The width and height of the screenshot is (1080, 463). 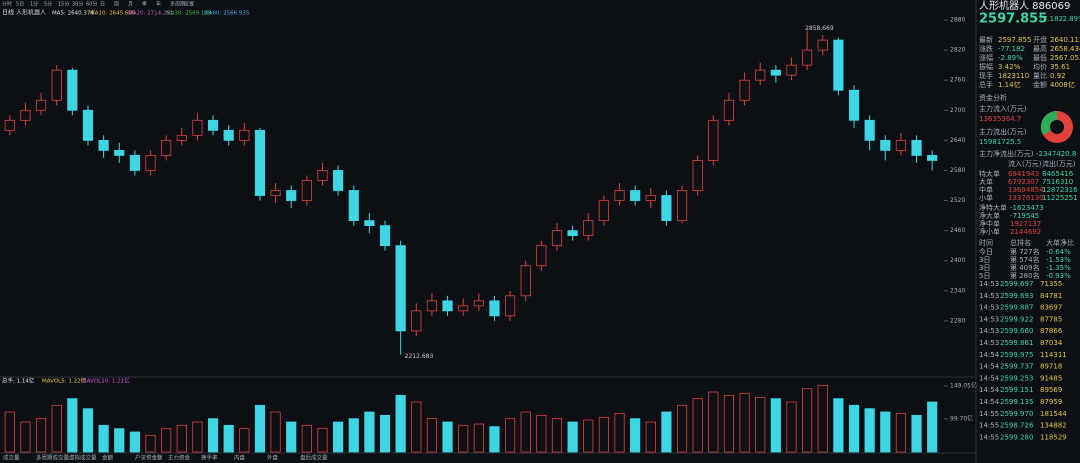 What do you see at coordinates (957, 20) in the screenshot?
I see `y-tick-label: 2880` at bounding box center [957, 20].